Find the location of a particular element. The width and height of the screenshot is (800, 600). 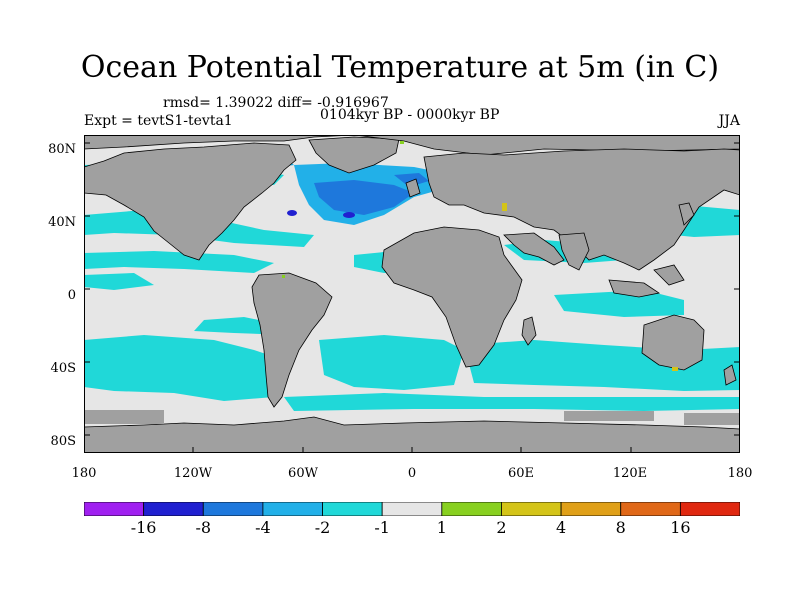

south-america is located at coordinates (292, 340).